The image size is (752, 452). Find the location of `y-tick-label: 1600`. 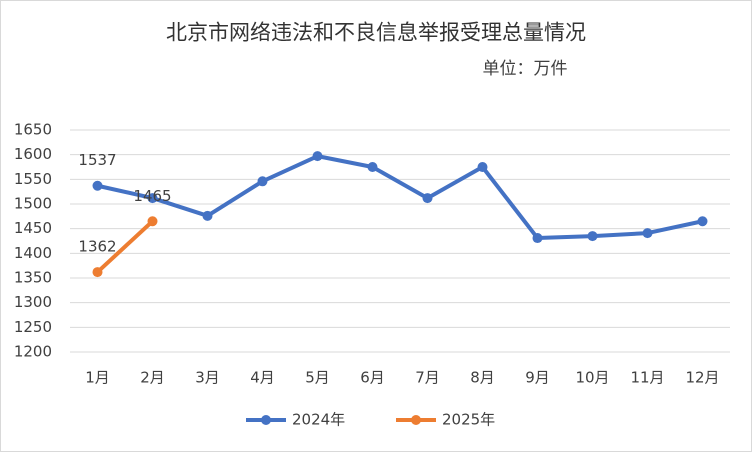

y-tick-label: 1600 is located at coordinates (33, 154).